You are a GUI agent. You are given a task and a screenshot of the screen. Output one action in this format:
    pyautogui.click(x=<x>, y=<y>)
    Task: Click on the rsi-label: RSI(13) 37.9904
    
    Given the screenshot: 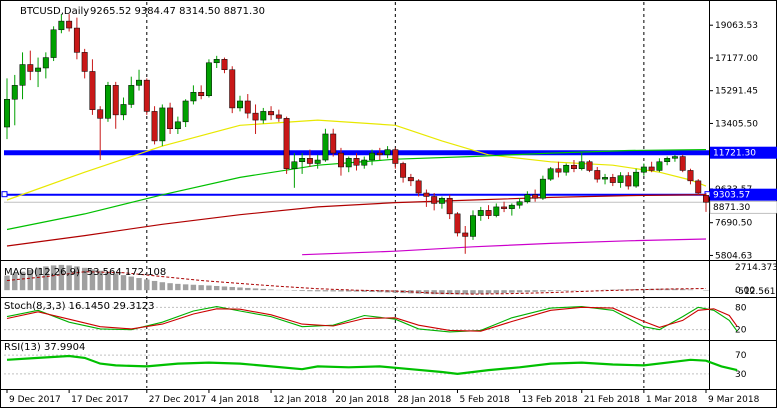 What is the action you would take?
    pyautogui.click(x=44, y=347)
    